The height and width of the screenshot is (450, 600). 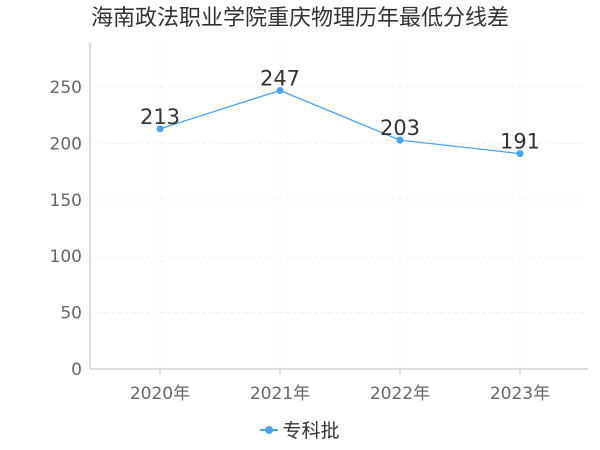 I want to click on y-tick-label: 100, so click(x=66, y=257).